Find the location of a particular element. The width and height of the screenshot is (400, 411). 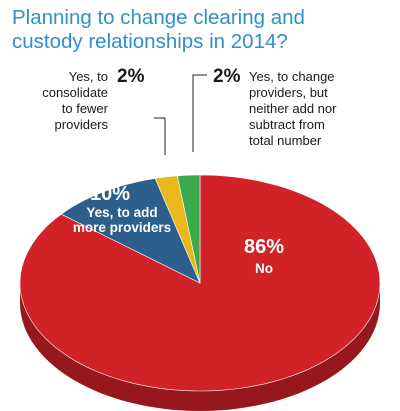

category-label-consolidate: to fewer is located at coordinates (85, 108).